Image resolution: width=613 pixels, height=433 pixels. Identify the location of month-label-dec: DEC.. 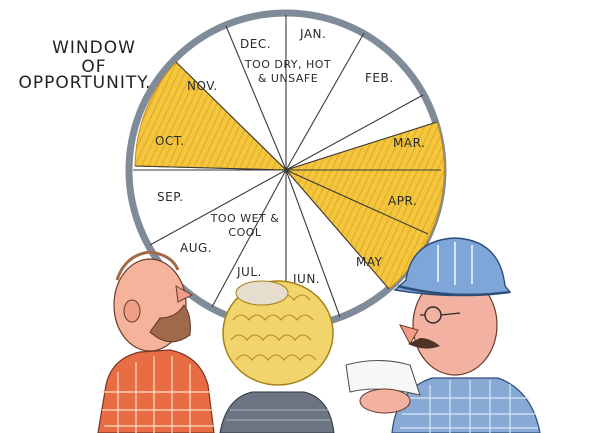
(255, 44).